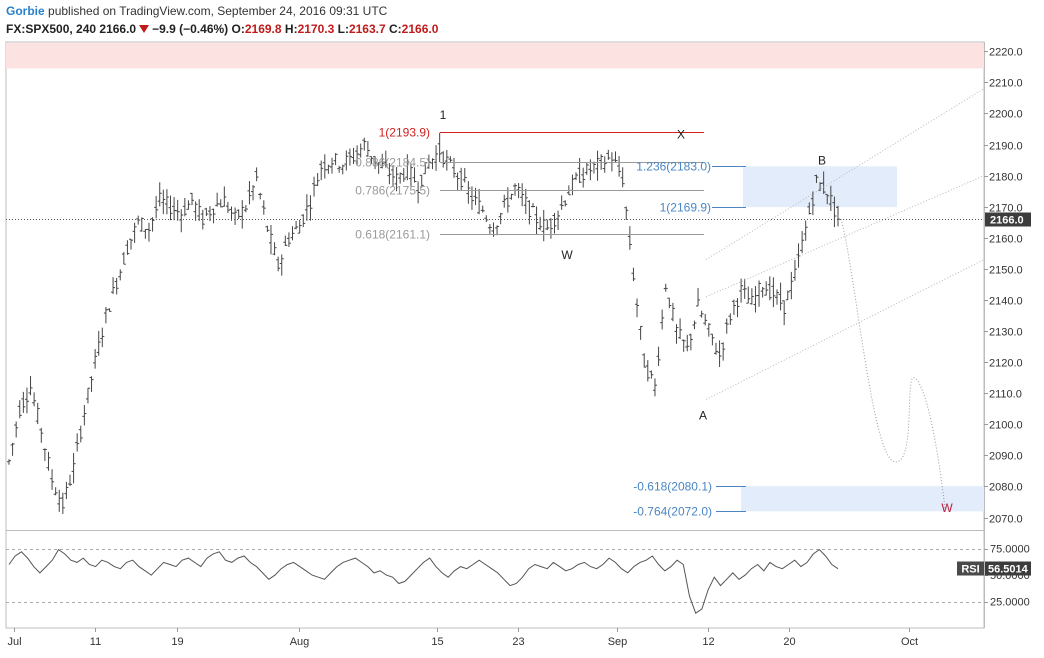 Image resolution: width=1044 pixels, height=658 pixels. I want to click on wave-label: B, so click(822, 161).